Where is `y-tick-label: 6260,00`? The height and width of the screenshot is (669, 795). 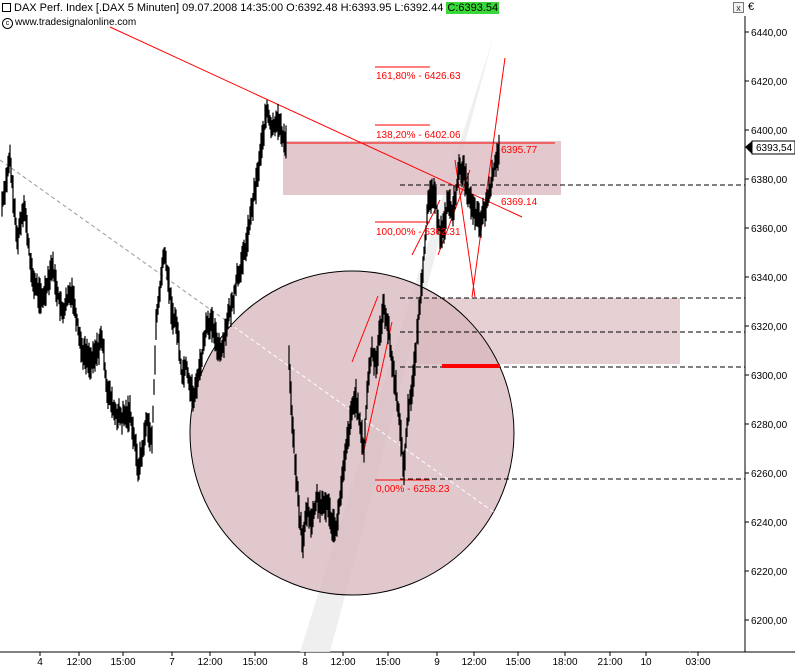 y-tick-label: 6260,00 is located at coordinates (769, 474).